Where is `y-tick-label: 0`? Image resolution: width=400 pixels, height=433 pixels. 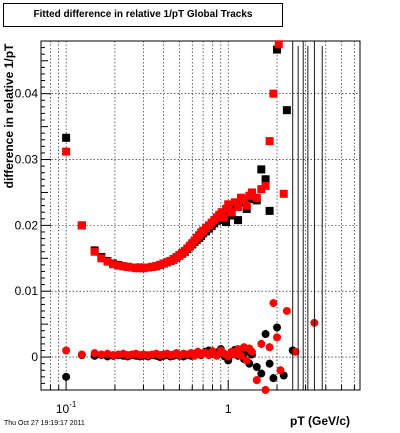
y-tick-label: 0 is located at coordinates (34, 357).